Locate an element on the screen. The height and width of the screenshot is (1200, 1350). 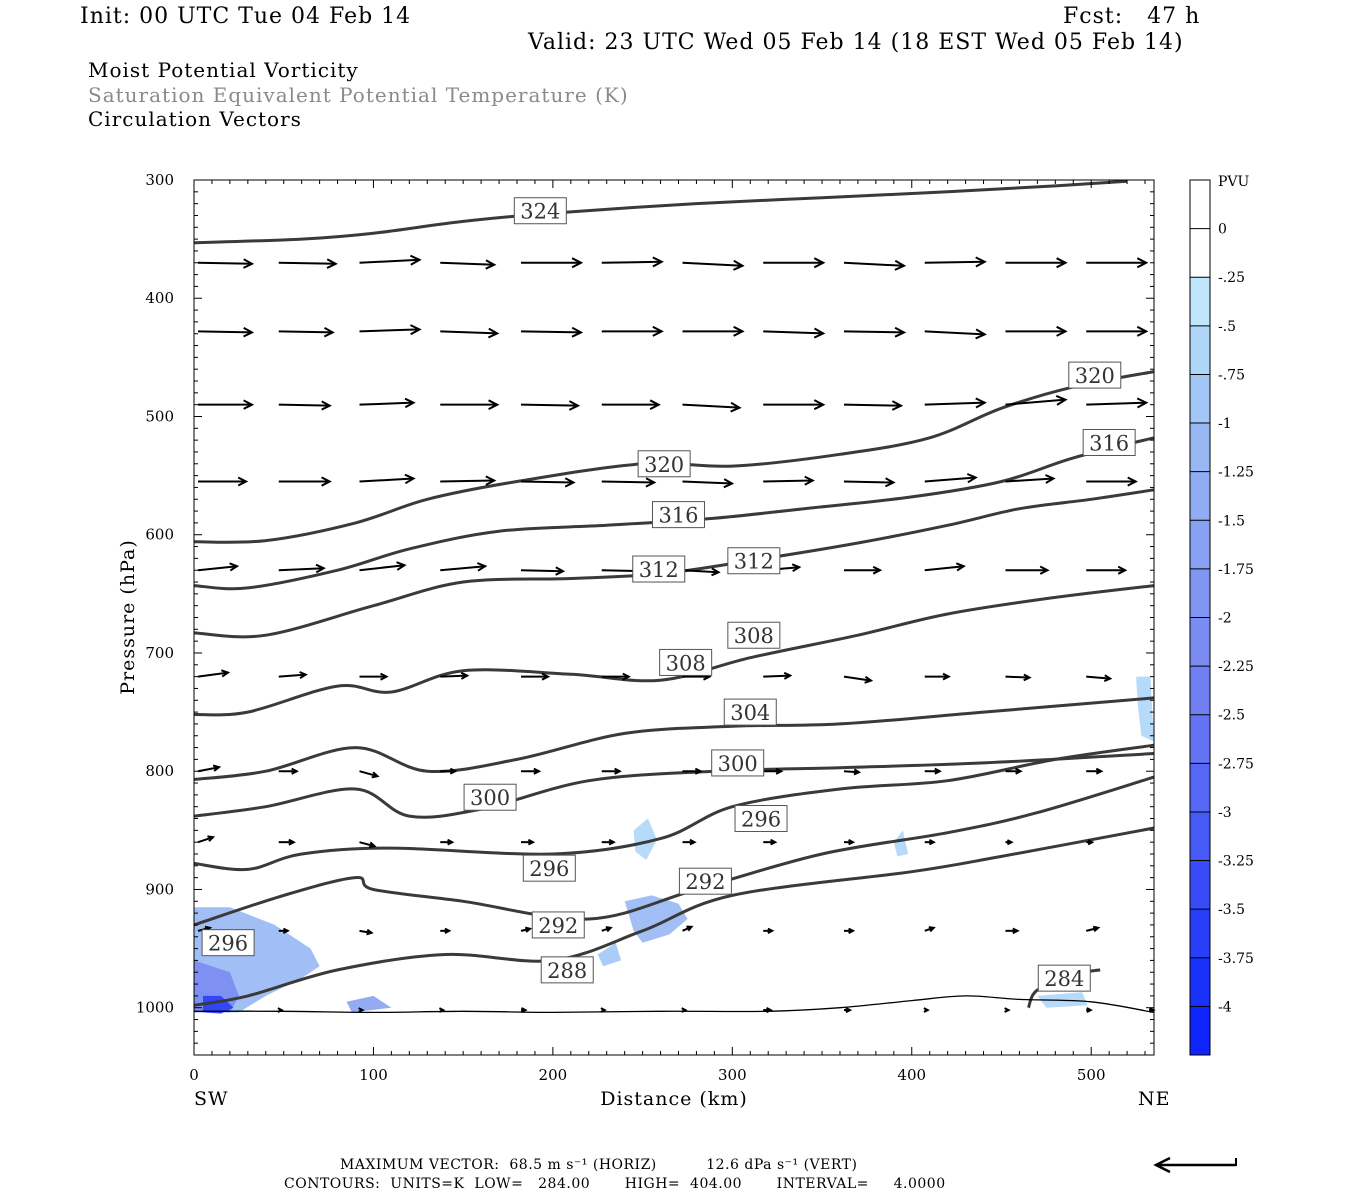
contour-label-316: 316 is located at coordinates (678, 515).